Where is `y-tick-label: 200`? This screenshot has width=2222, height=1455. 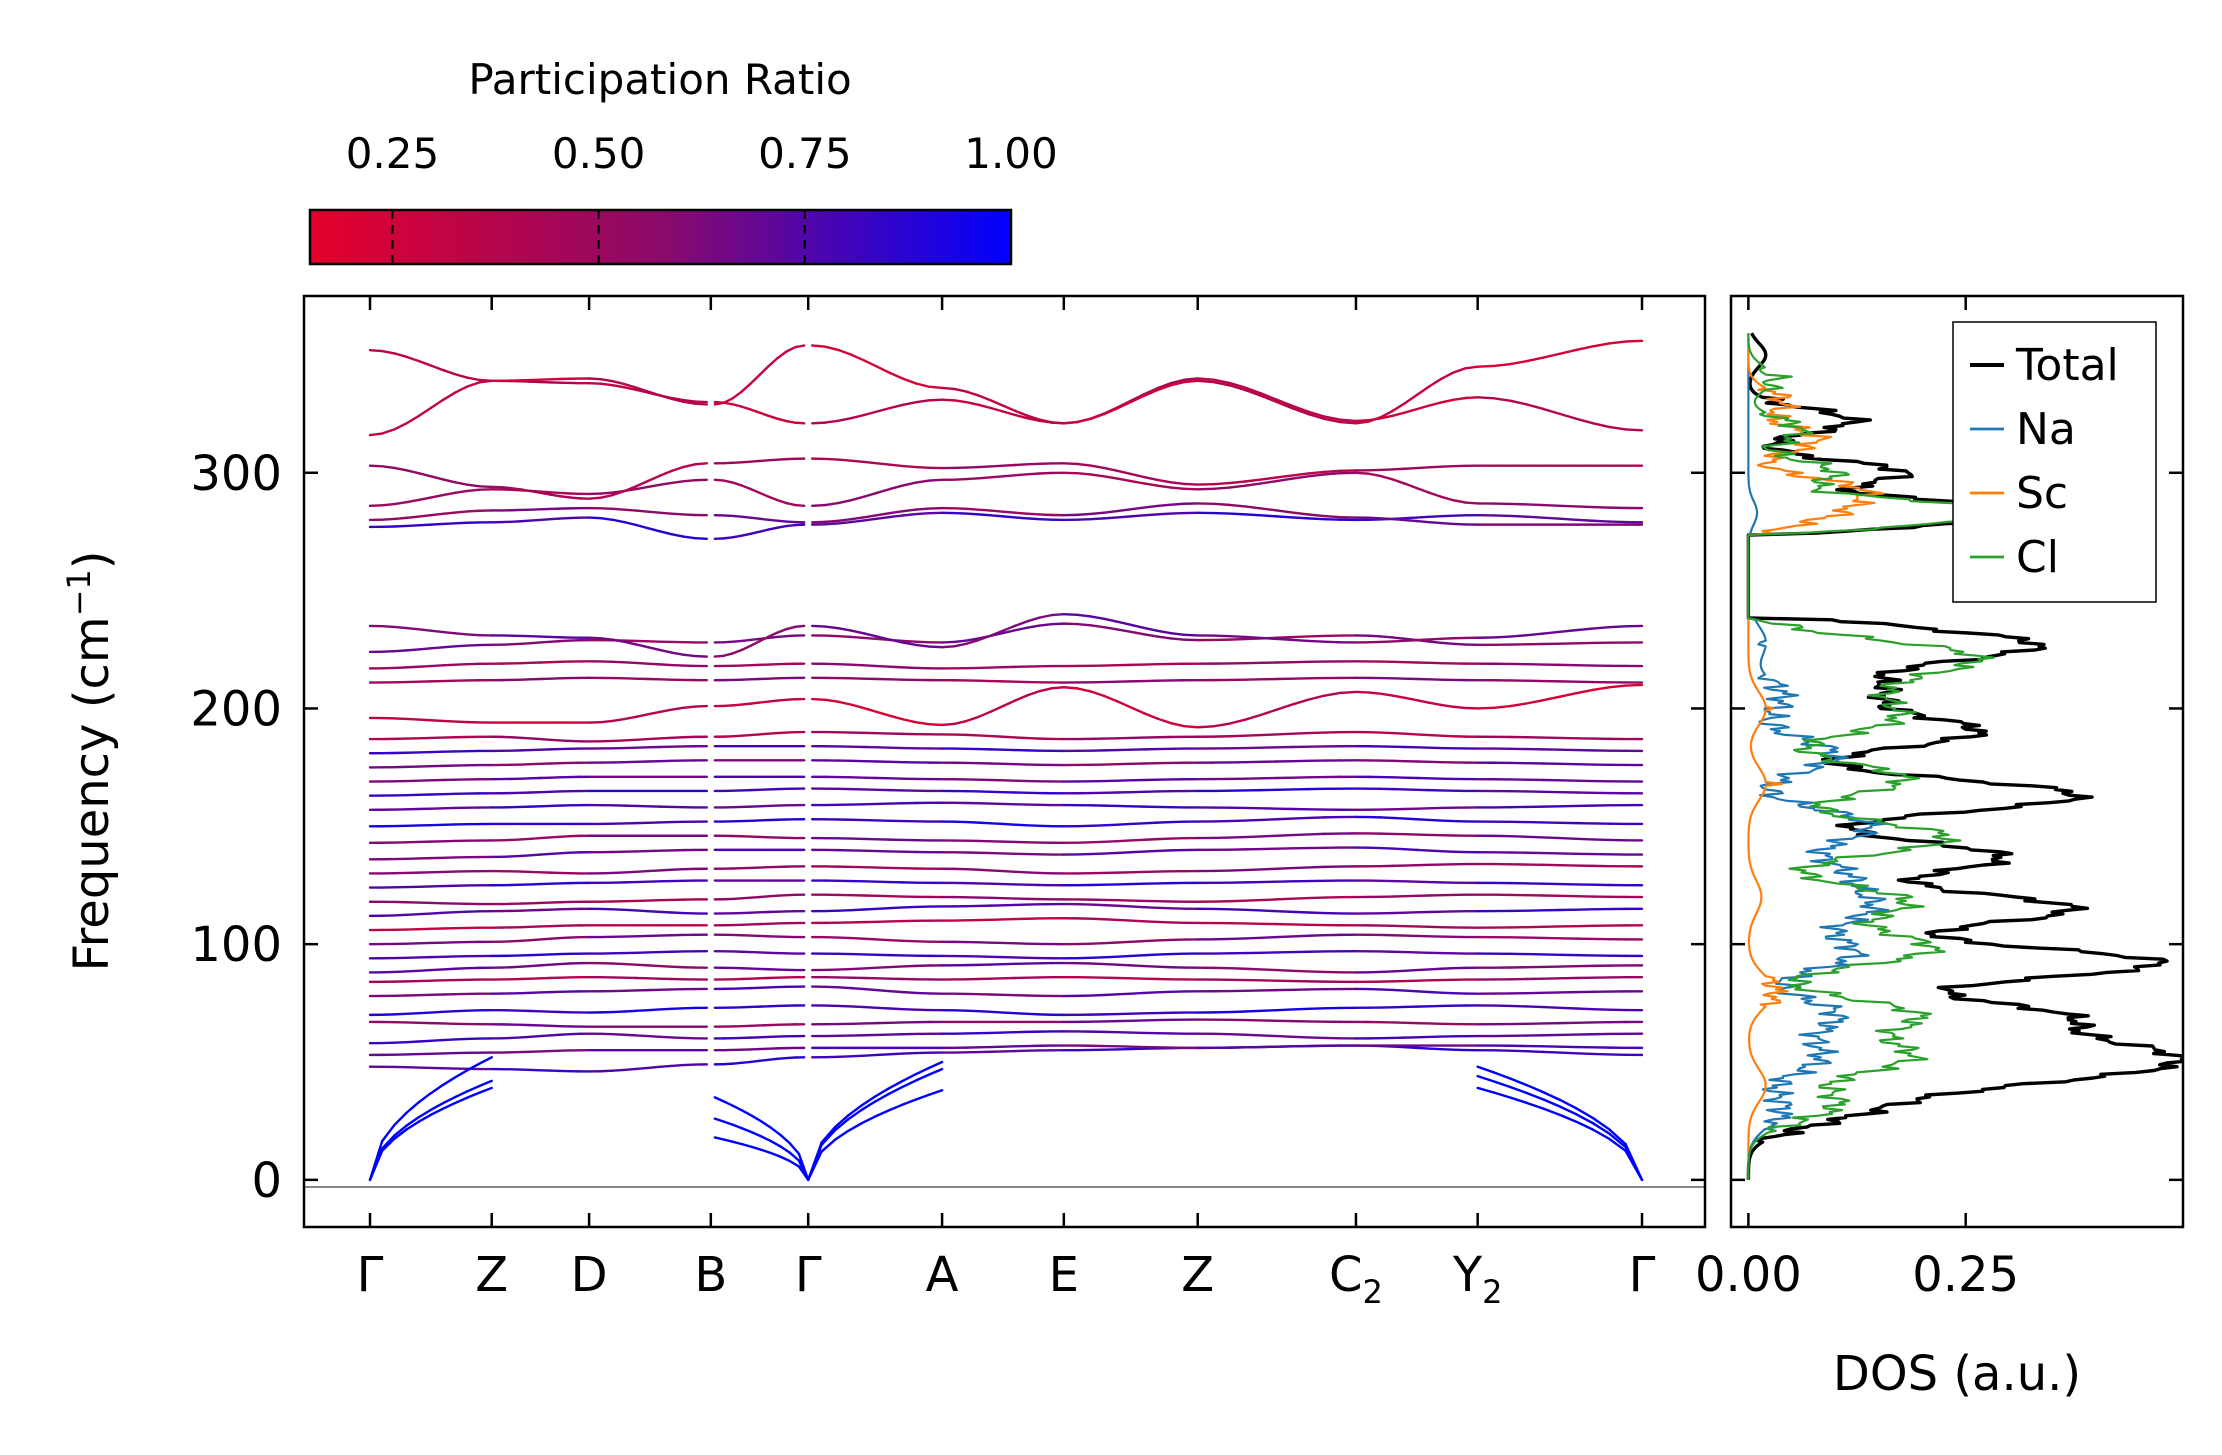 y-tick-label: 200 is located at coordinates (236, 709).